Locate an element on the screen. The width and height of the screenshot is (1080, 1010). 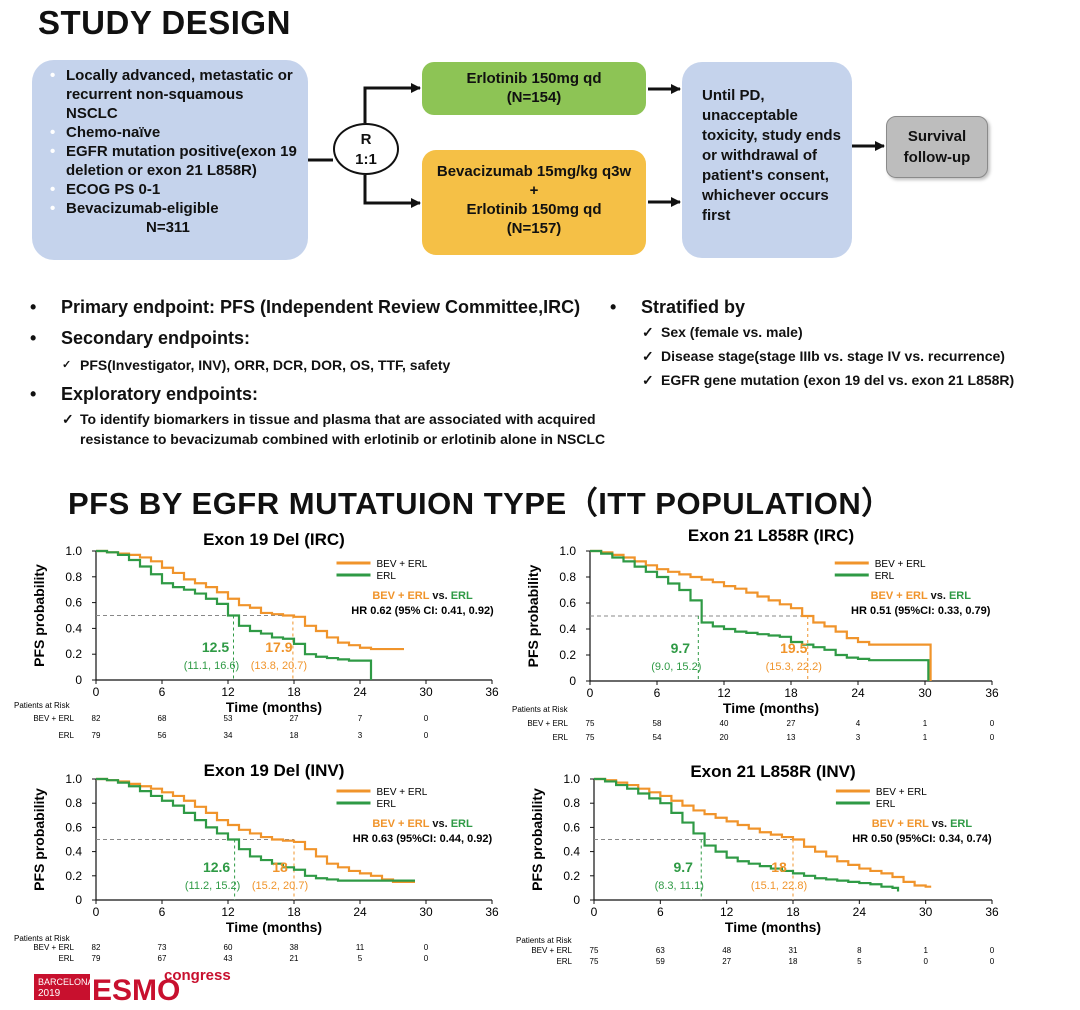
population-item: Bevacizumab-eligible is located at coordinates (174, 208).